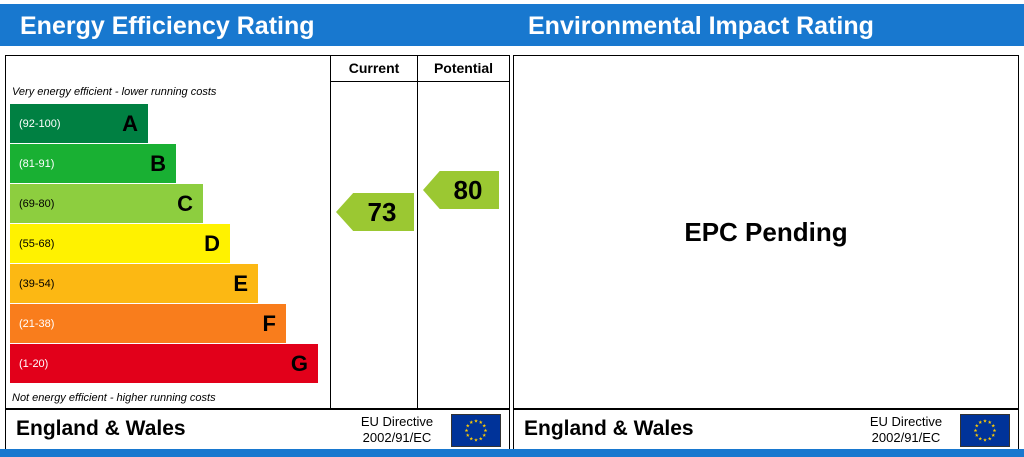 This screenshot has height=457, width=1024. Describe the element at coordinates (374, 69) in the screenshot. I see `current-column-header: Current` at that location.